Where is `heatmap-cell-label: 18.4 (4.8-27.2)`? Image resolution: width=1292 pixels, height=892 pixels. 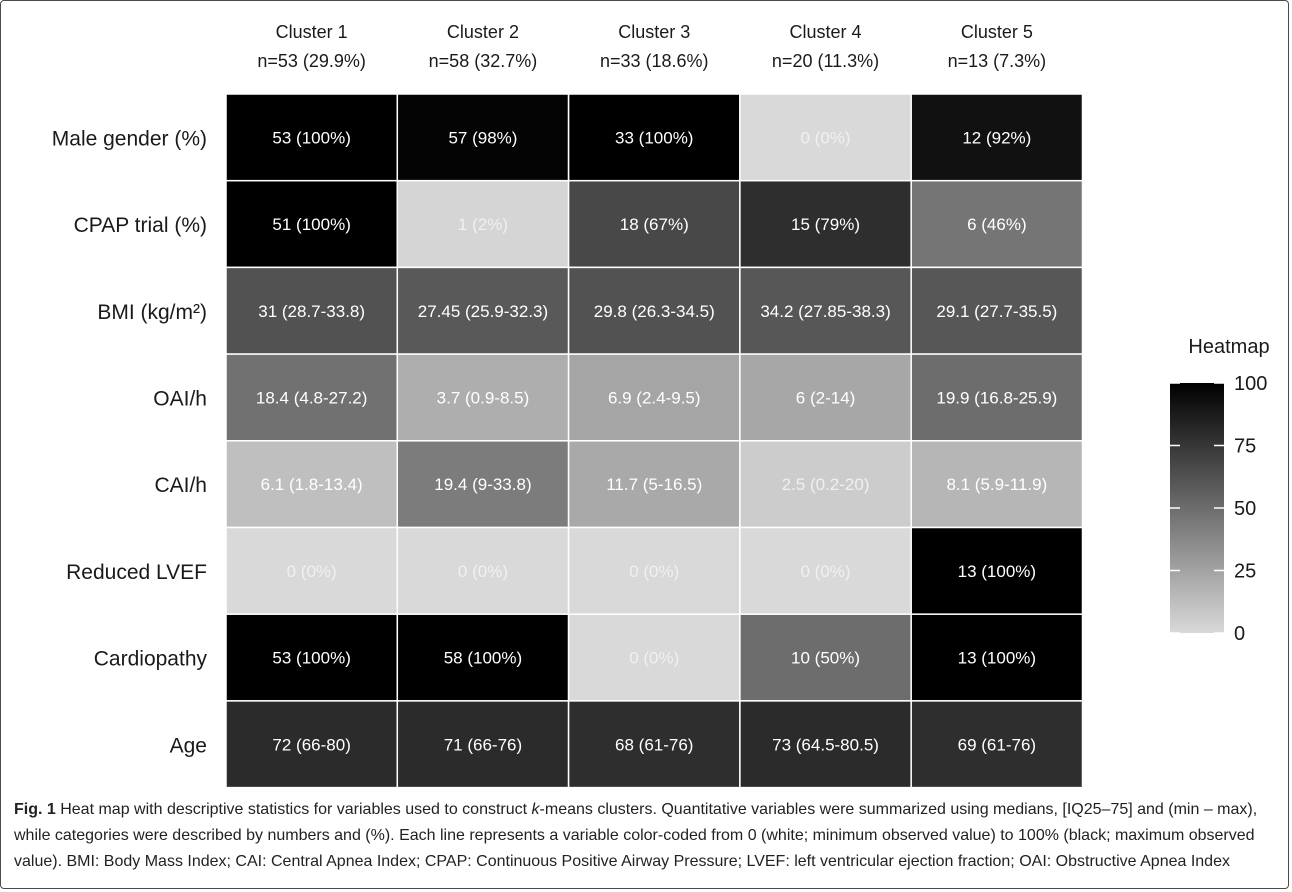 heatmap-cell-label: 18.4 (4.8-27.2) is located at coordinates (312, 397).